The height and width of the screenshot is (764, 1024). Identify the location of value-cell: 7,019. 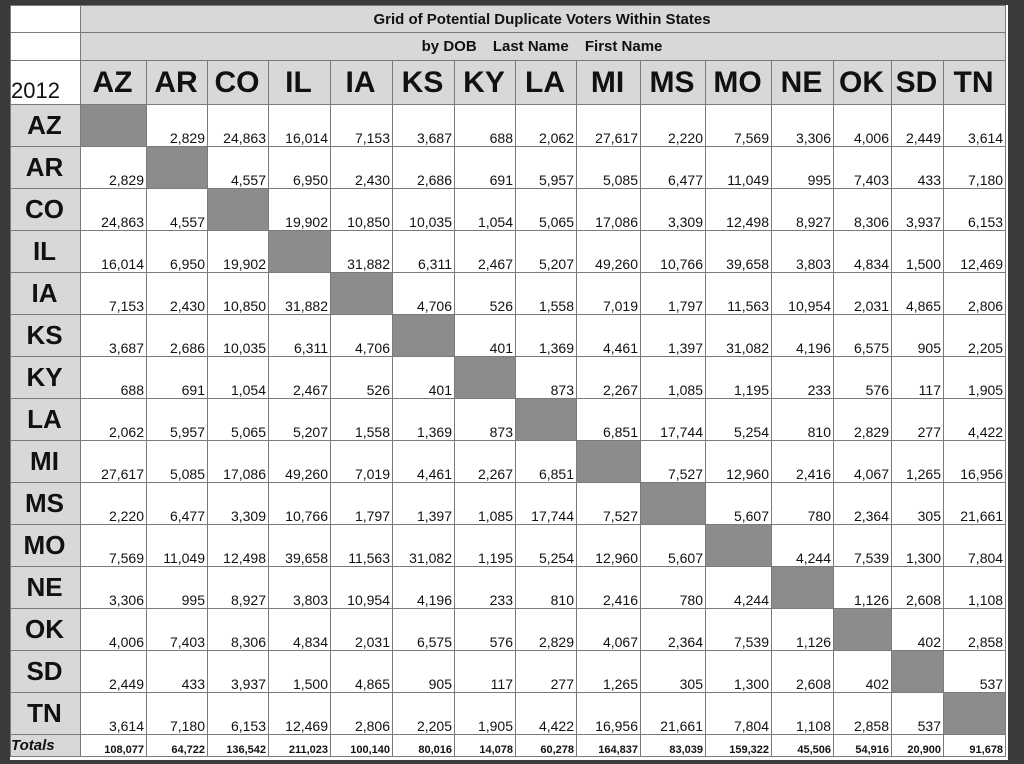
(361, 461).